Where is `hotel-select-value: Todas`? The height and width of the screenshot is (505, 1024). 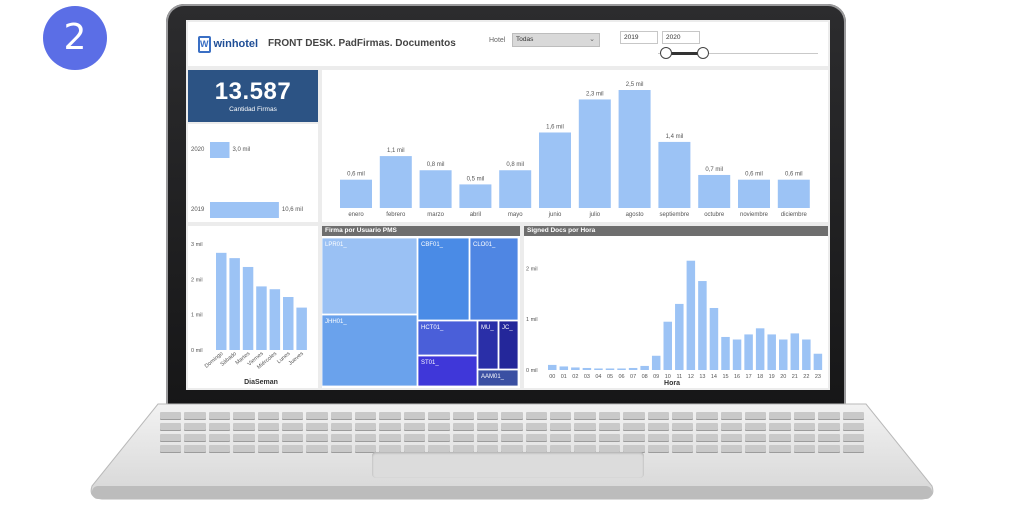 hotel-select-value: Todas is located at coordinates (525, 39).